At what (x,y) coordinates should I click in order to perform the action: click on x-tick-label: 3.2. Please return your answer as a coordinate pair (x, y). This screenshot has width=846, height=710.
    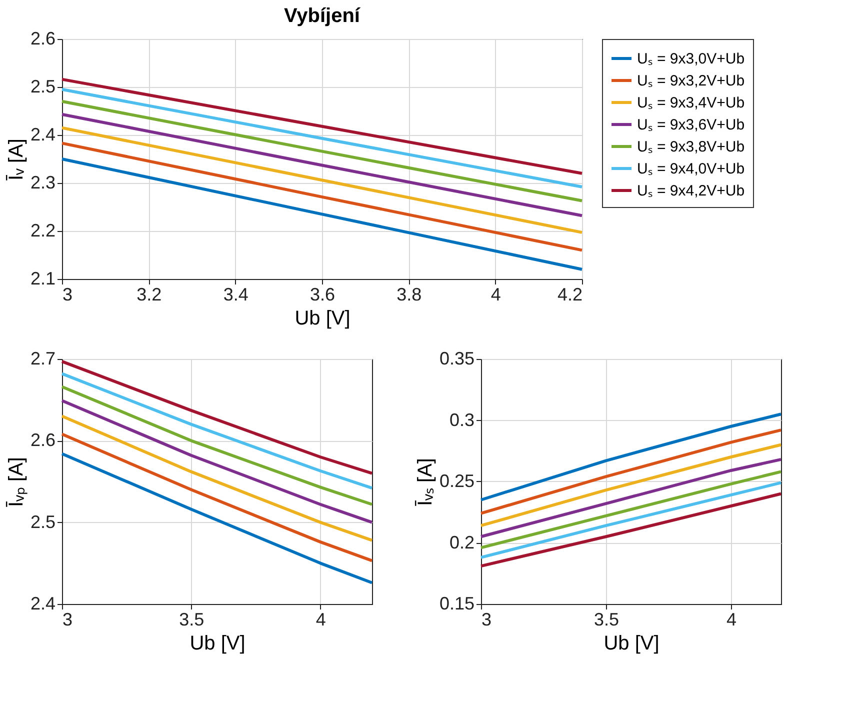
    Looking at the image, I should click on (149, 294).